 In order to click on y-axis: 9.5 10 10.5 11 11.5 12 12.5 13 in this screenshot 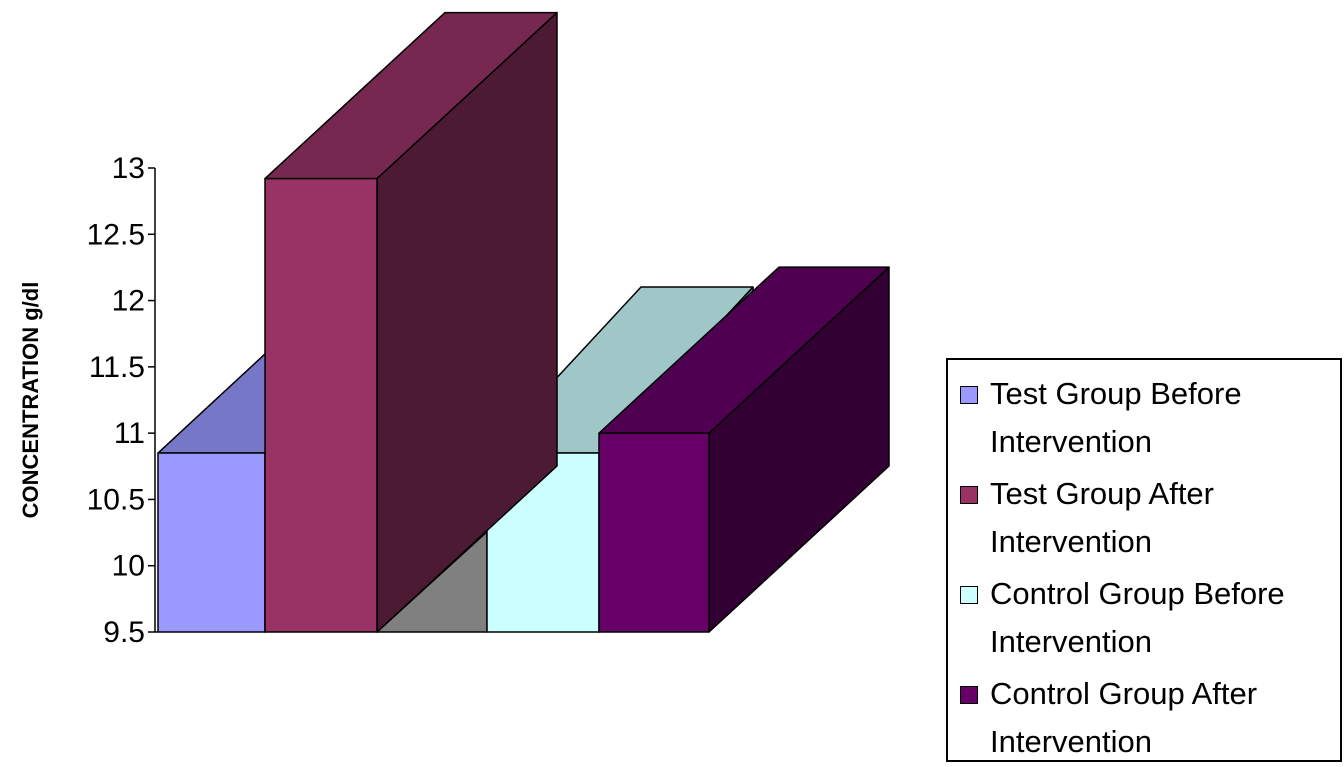, I will do `click(122, 400)`.